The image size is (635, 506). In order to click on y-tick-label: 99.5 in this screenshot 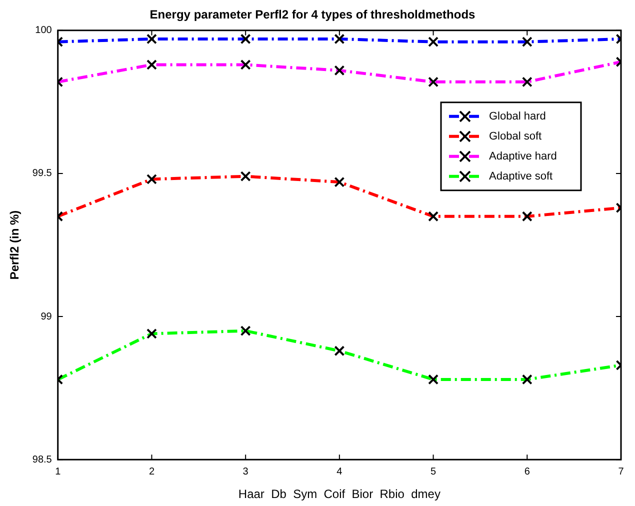, I will do `click(42, 174)`.